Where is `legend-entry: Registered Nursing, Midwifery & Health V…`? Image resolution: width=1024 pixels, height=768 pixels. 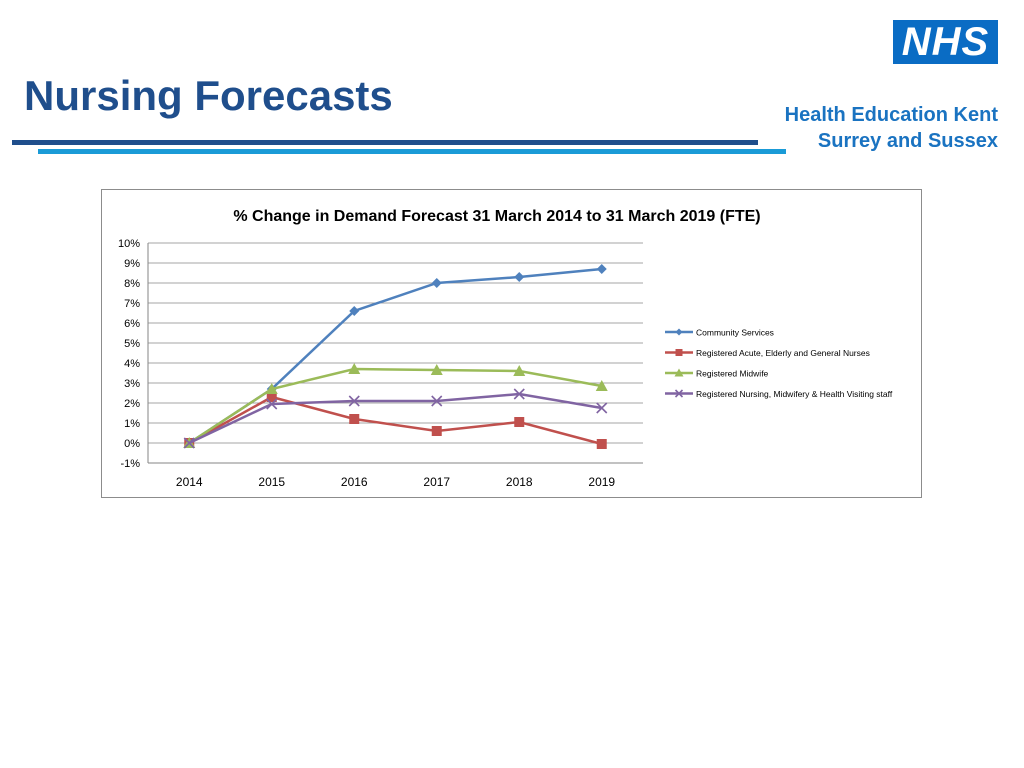
legend-entry: Registered Nursing, Midwifery & Health V… is located at coordinates (779, 394).